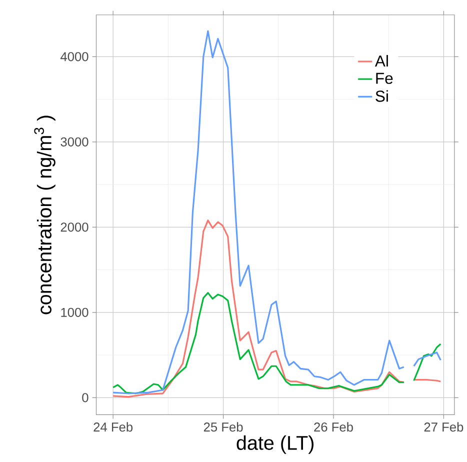 The width and height of the screenshot is (467, 462). I want to click on x-tick-label: 27 Feb, so click(444, 427).